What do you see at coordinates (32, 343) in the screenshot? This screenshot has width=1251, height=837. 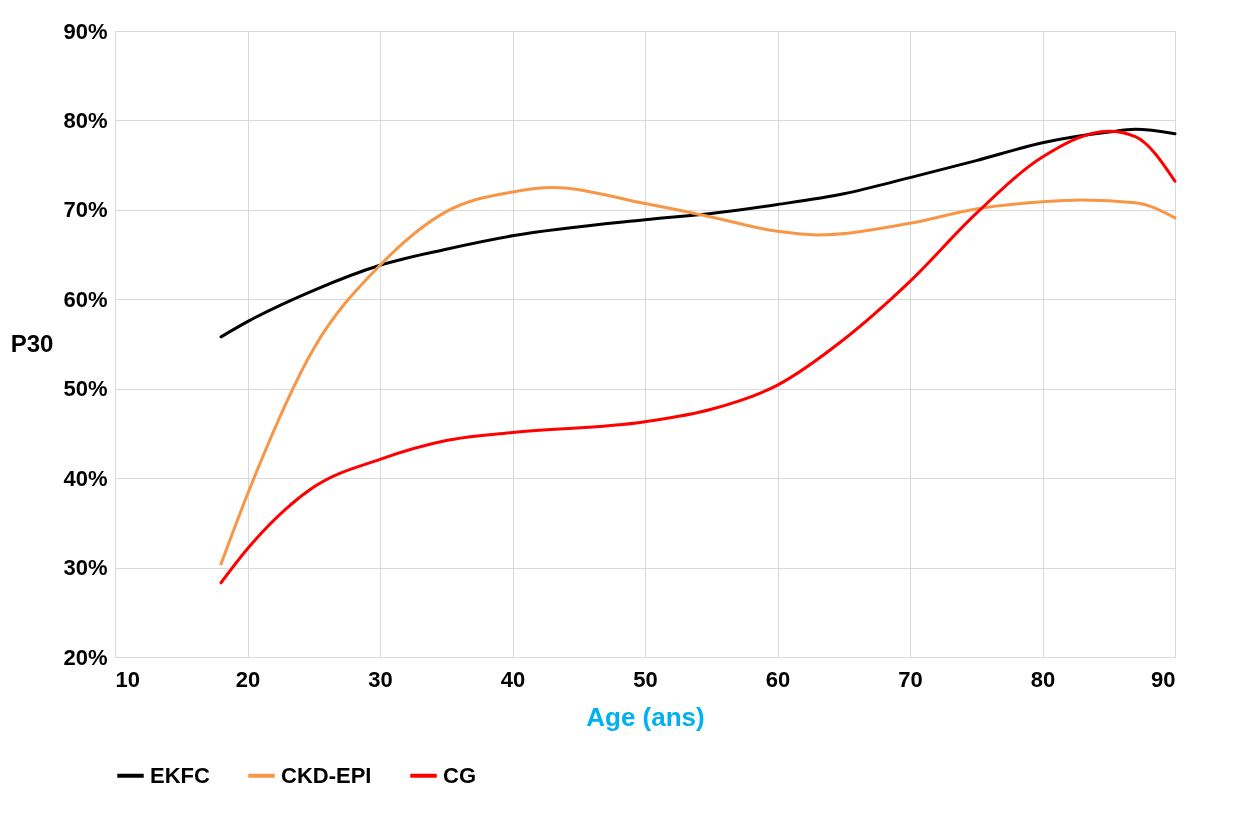 I see `y-axis-title: P30` at bounding box center [32, 343].